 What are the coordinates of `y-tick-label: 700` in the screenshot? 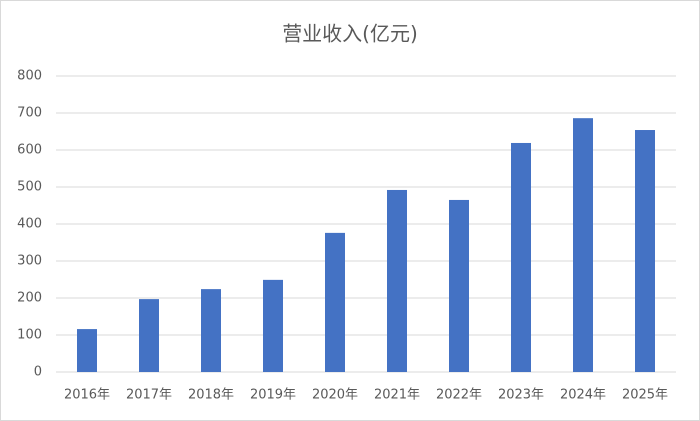 It's located at (29, 113).